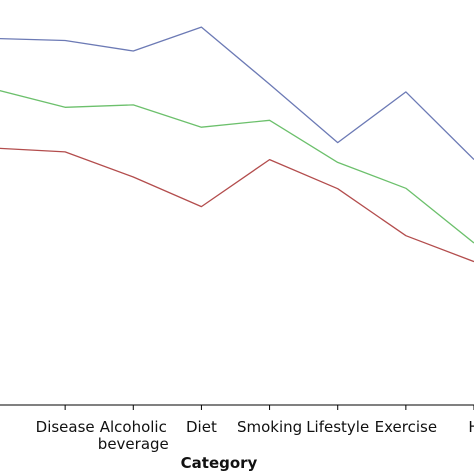  I want to click on x-axis-title: Category, so click(219, 463).